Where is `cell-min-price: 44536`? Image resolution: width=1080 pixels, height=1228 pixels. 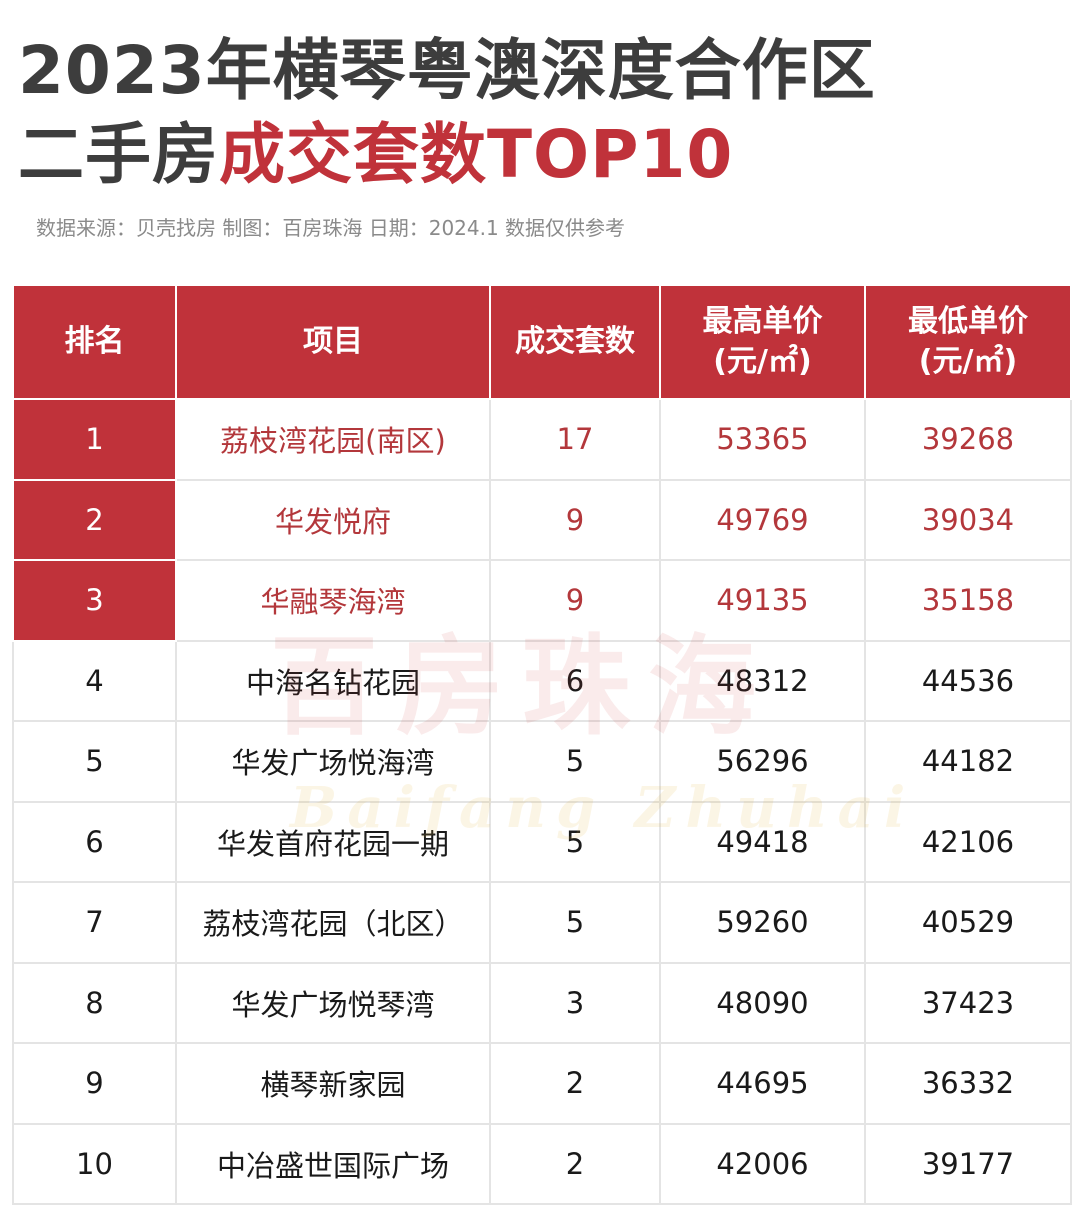
cell-min-price: 44536 is located at coordinates (968, 680).